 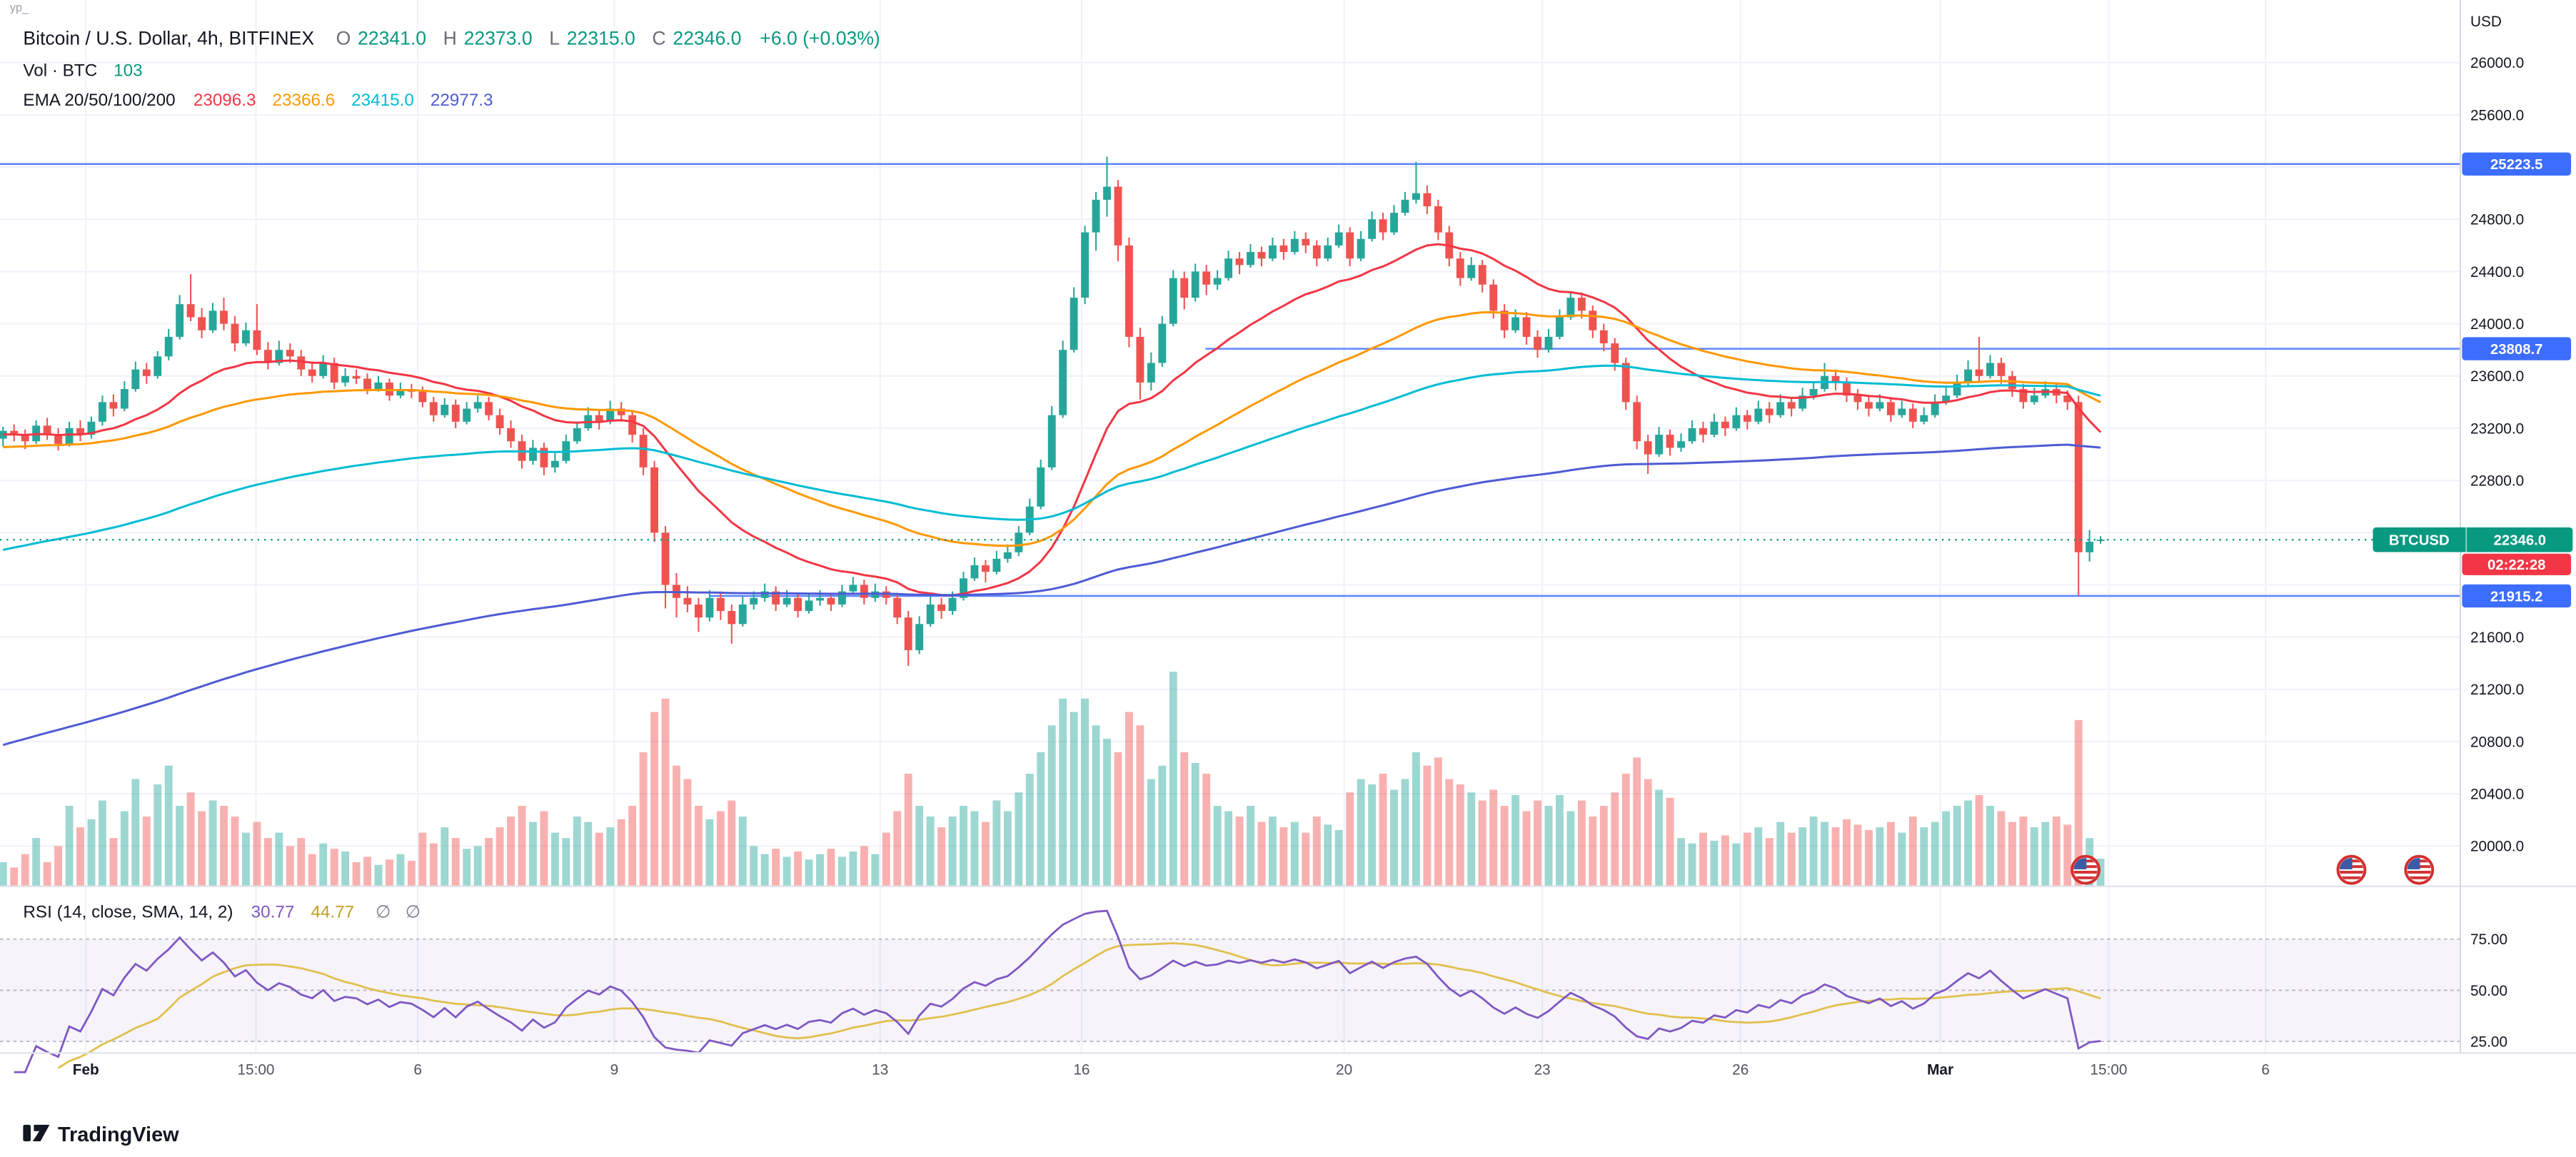 I want to click on currency-label: USD, so click(x=2486, y=22).